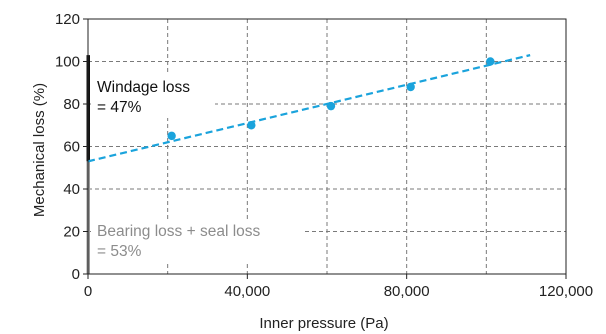 The width and height of the screenshot is (606, 334). Describe the element at coordinates (179, 231) in the screenshot. I see `annotation-bearing-line1: Bearing loss + seal loss` at that location.